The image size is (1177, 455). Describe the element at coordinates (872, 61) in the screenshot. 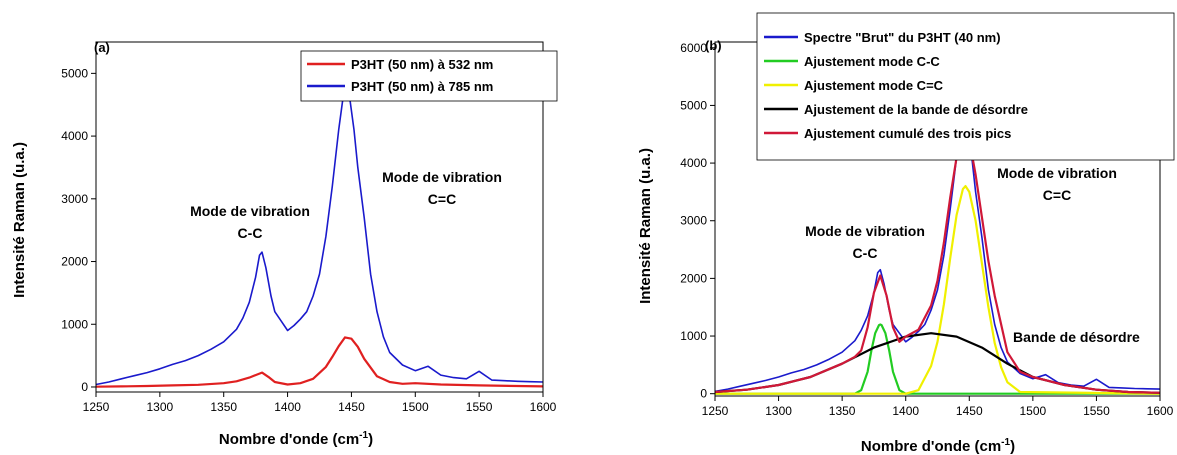

I see `legend-label-cc: Ajustement mode C-C` at that location.